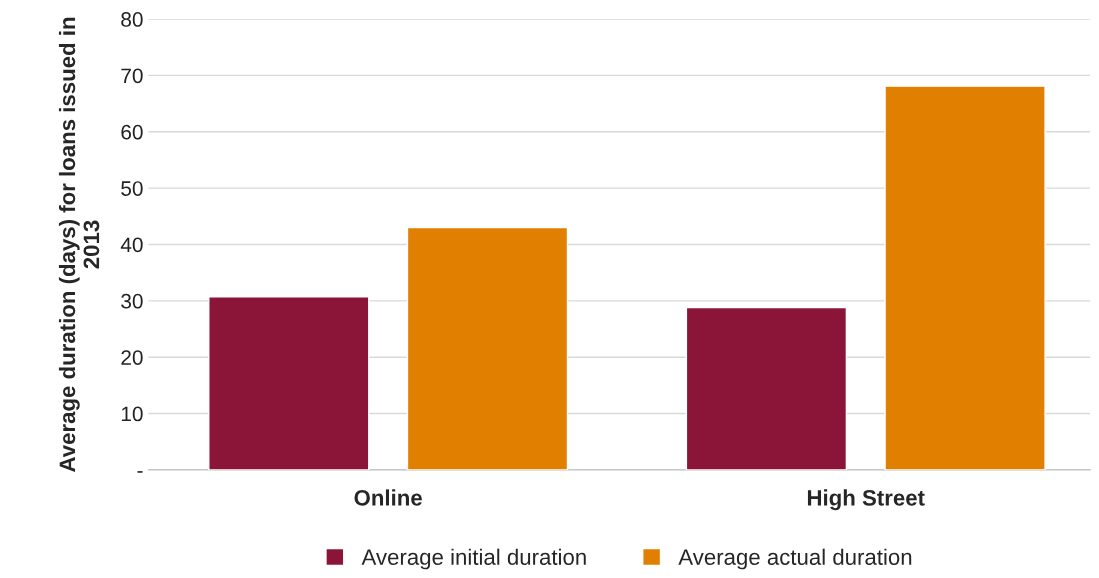  Describe the element at coordinates (132, 19) in the screenshot. I see `y-tick-label: 80` at that location.